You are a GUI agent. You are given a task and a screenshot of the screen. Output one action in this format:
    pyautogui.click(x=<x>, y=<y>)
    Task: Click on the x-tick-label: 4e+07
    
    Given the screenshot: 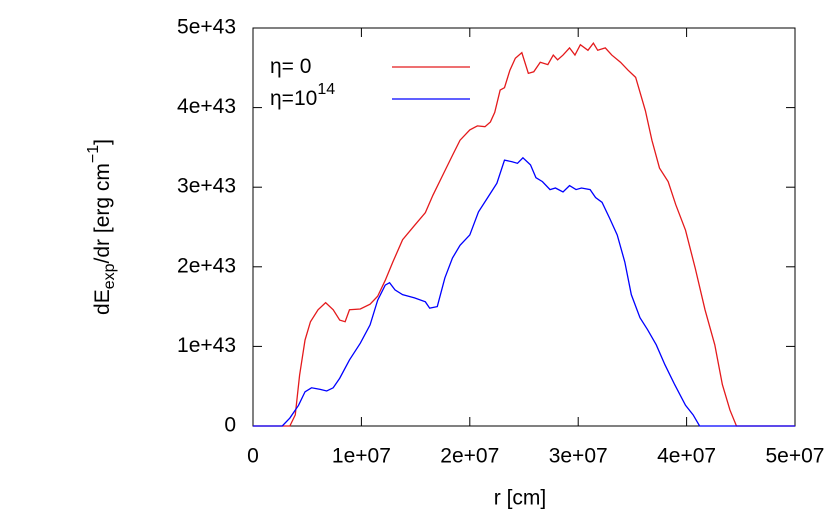 What is the action you would take?
    pyautogui.click(x=686, y=456)
    